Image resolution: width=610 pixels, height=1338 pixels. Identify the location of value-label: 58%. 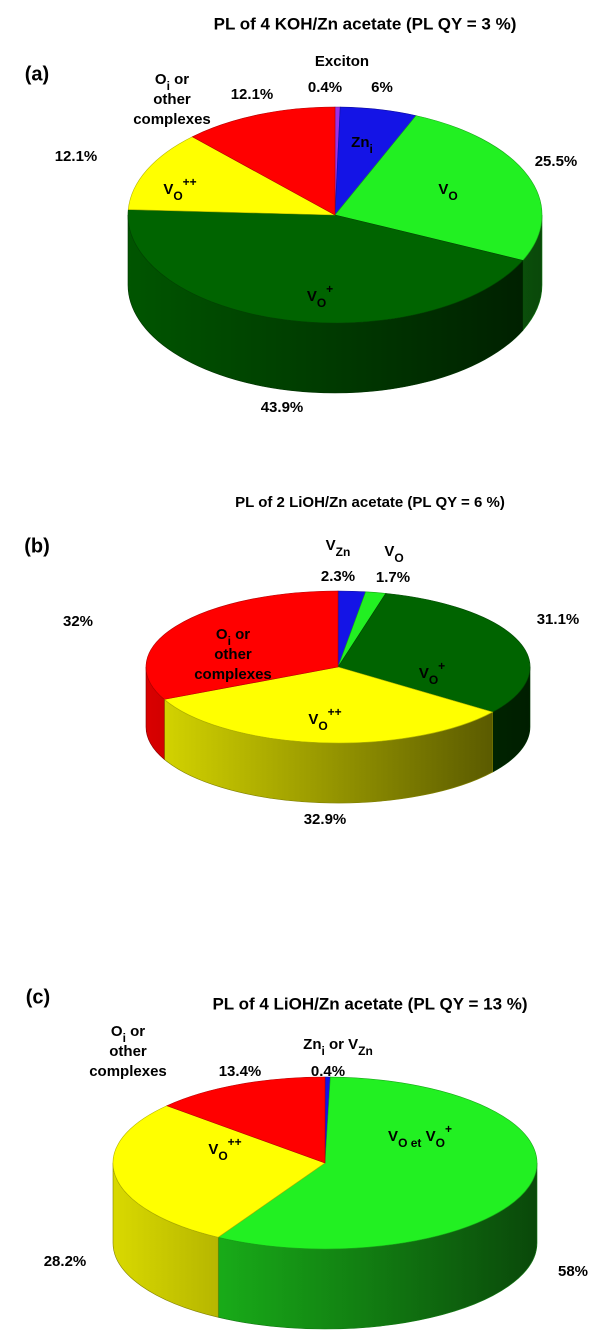
(573, 1271).